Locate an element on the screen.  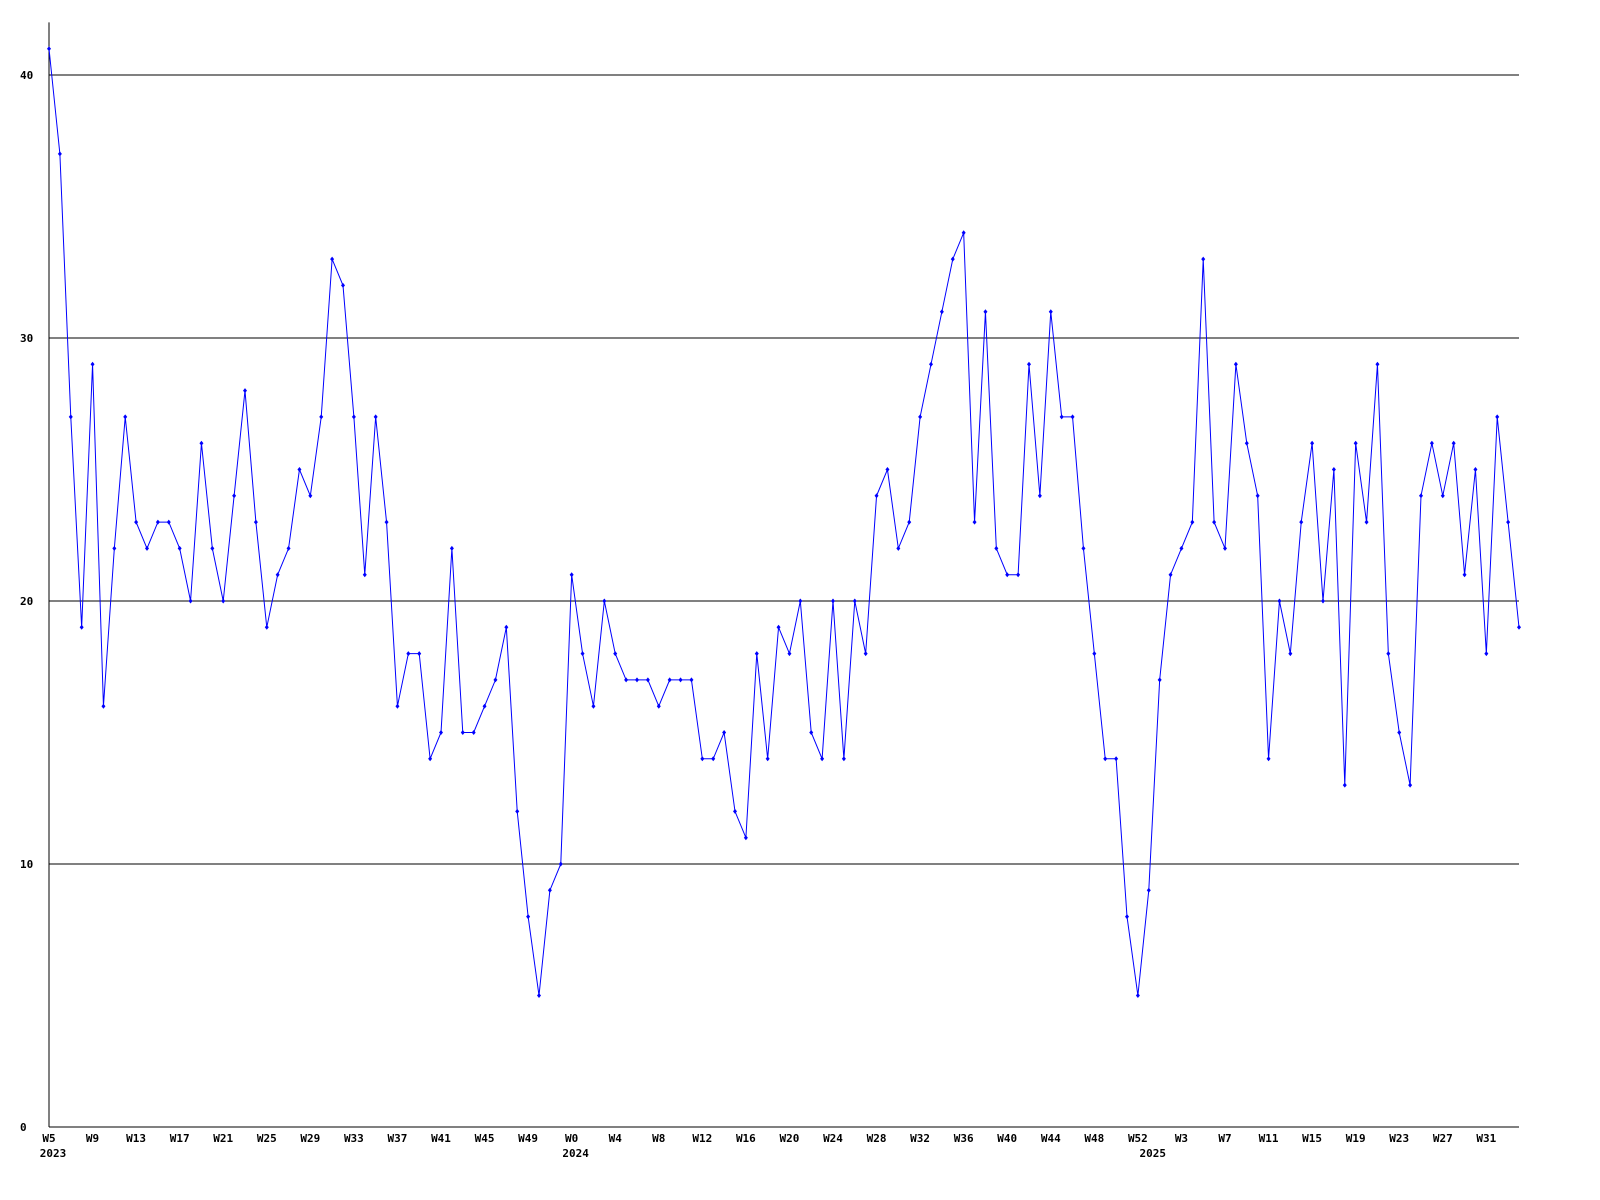
x-tick-label: W12 is located at coordinates (702, 1138).